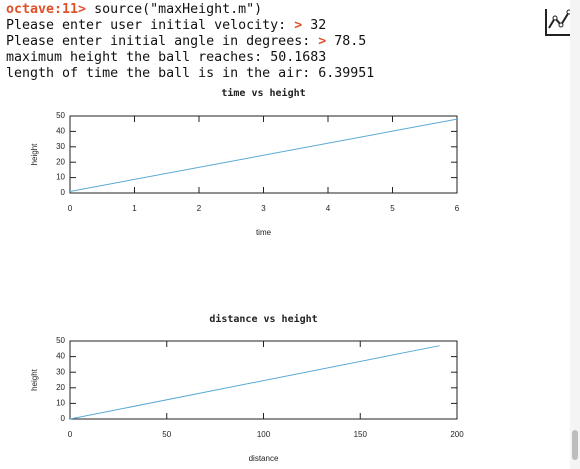  Describe the element at coordinates (158, 41) in the screenshot. I see `output: Please enter initial angle in degrees:` at that location.